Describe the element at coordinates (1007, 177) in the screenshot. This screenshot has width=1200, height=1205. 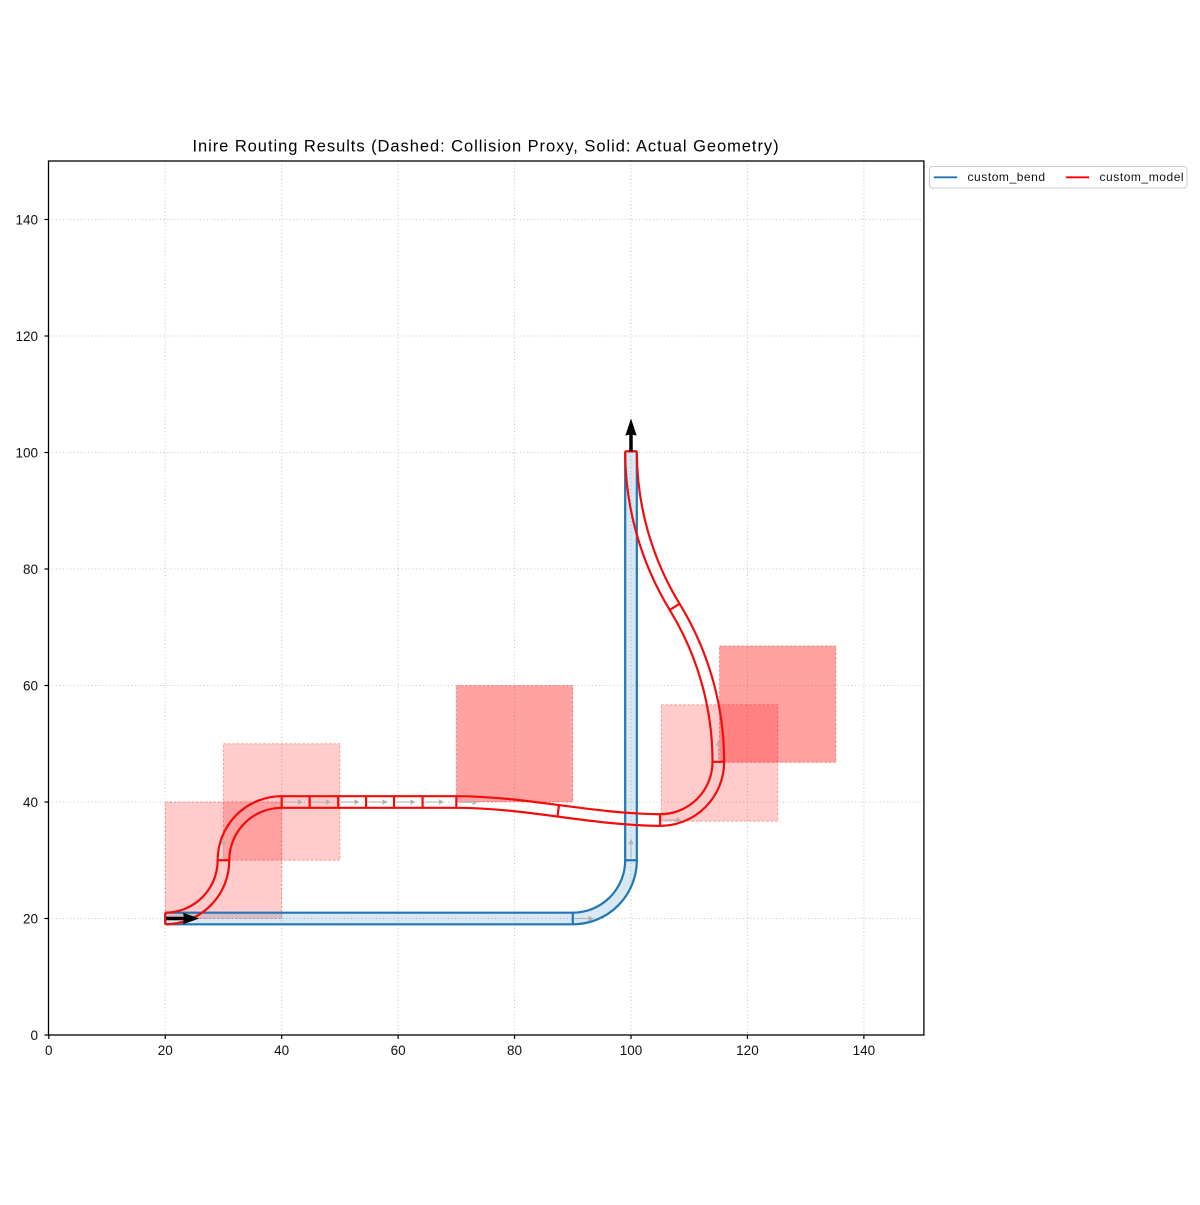
I see `svg-text: custom_bend` at that location.